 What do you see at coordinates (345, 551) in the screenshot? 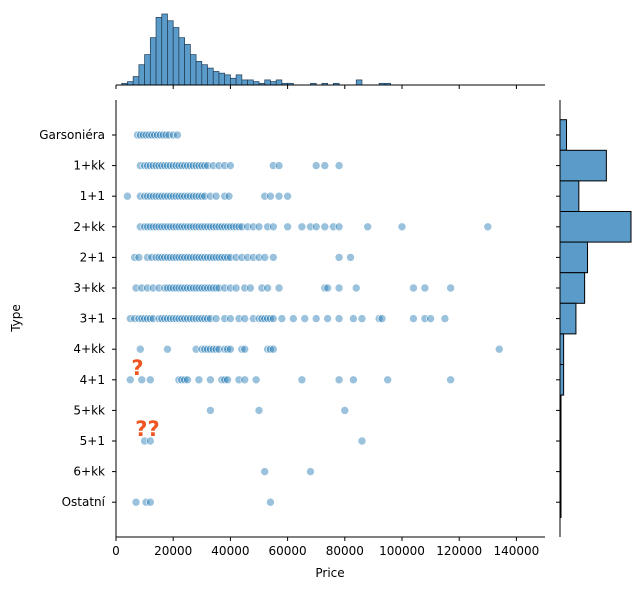
I see `x-tick-label: 80000` at bounding box center [345, 551].